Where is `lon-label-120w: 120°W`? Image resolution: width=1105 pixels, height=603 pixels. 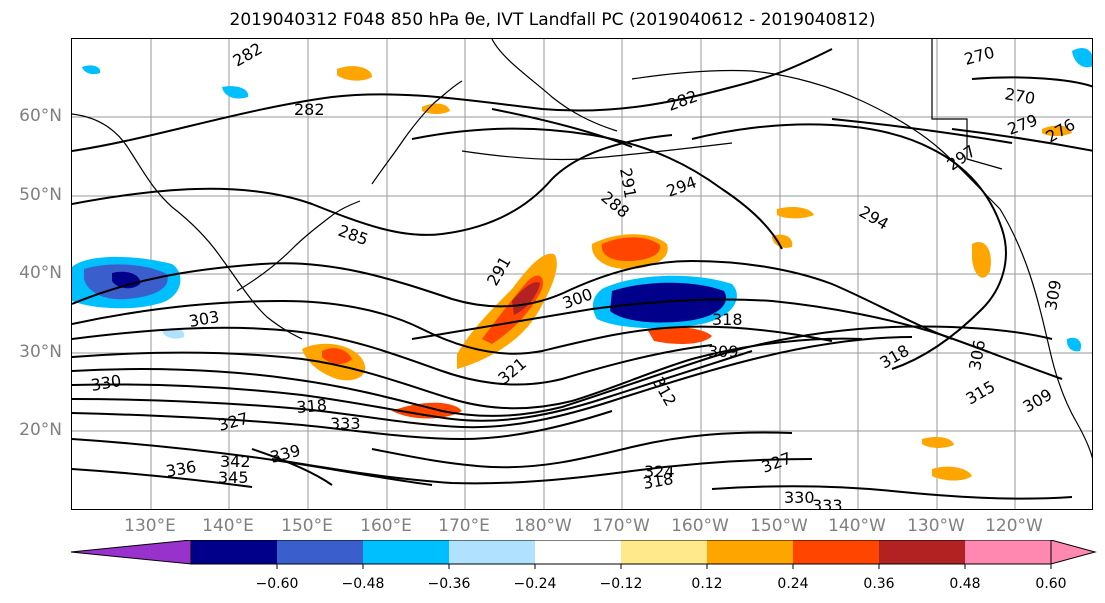
lon-label-120w: 120°W is located at coordinates (1014, 526).